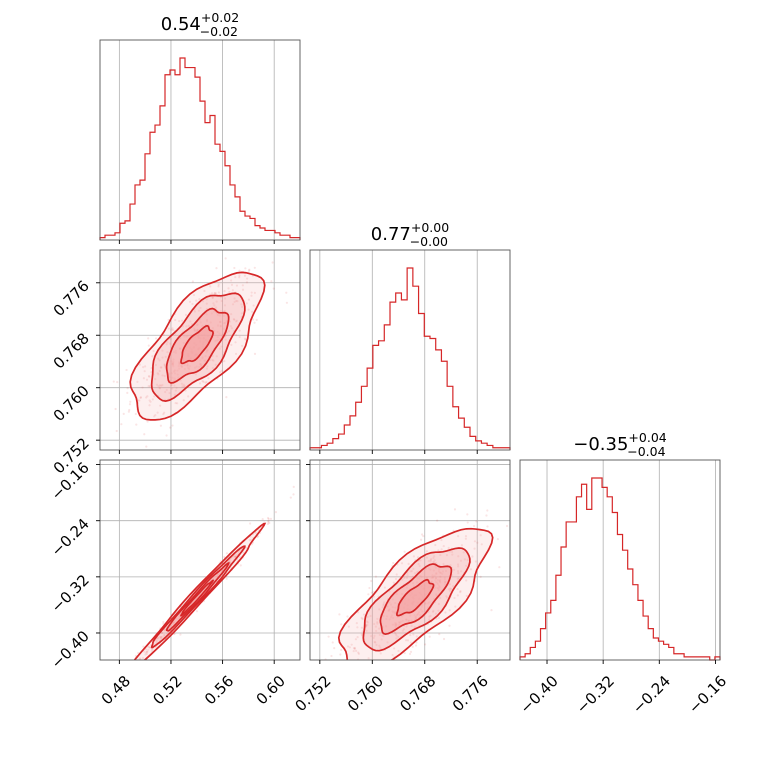  I want to click on title-plus: +0.04, so click(647, 437).